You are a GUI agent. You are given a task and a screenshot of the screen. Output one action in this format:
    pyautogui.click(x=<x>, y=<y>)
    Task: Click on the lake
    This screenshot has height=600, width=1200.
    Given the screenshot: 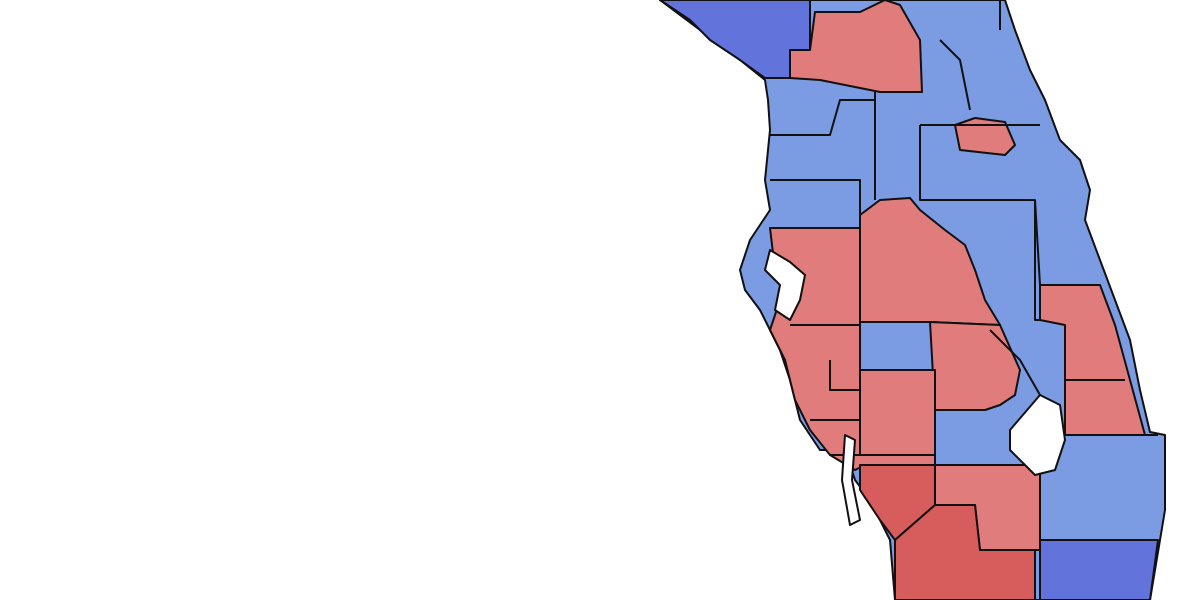 What is the action you would take?
    pyautogui.click(x=1037, y=435)
    